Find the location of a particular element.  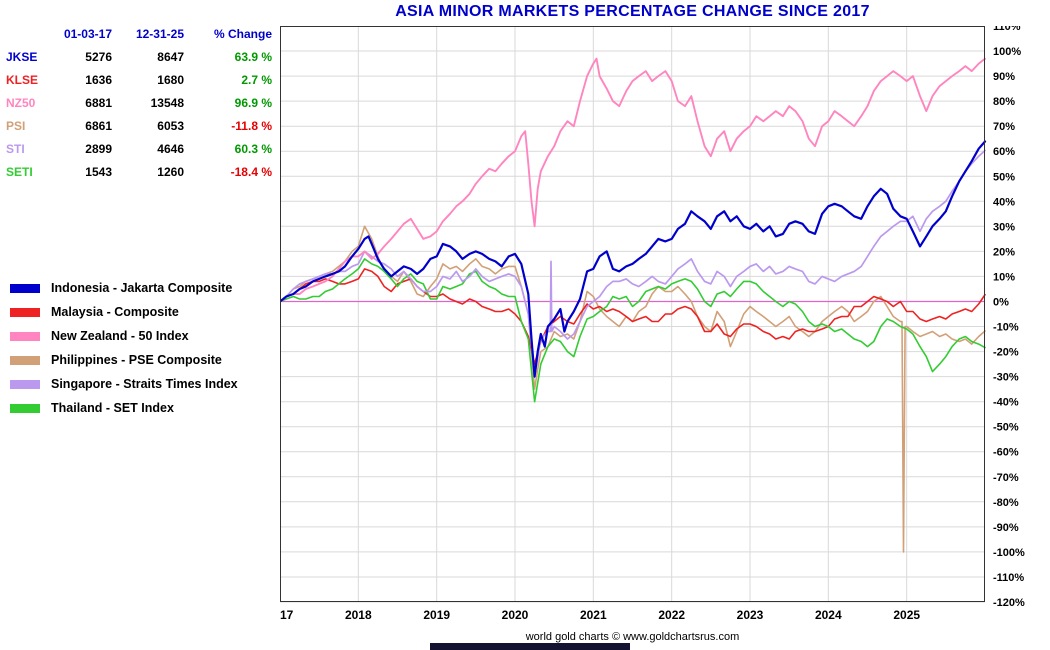

quote-table-header: 01-03-17 12-31-25 % Change is located at coordinates (142, 33).